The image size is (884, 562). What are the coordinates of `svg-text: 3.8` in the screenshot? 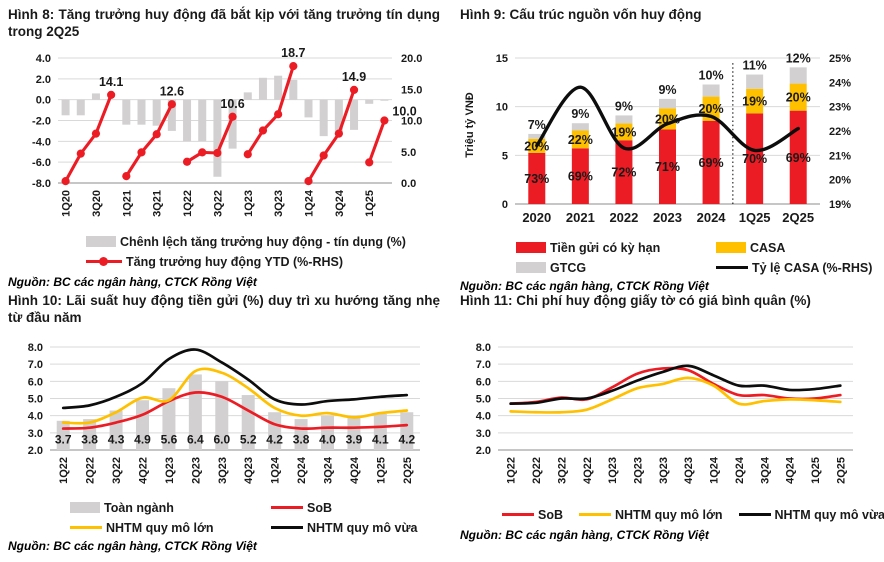 It's located at (89, 439).